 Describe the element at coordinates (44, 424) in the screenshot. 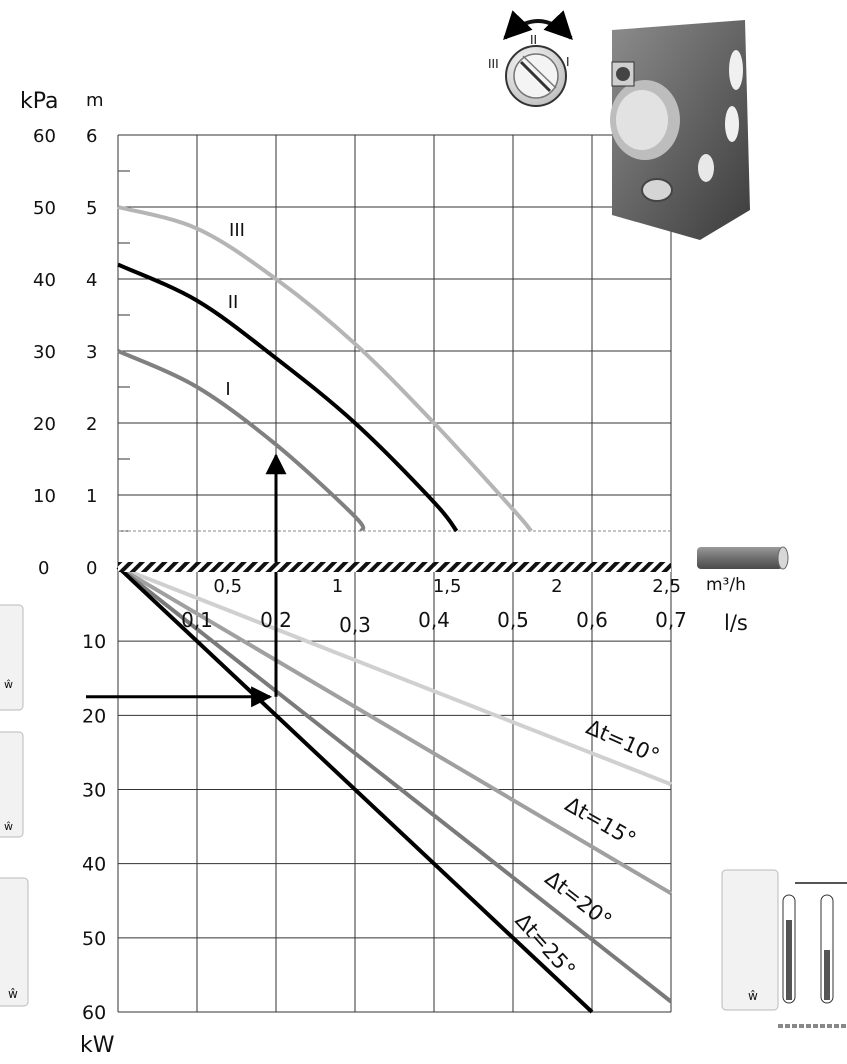

I see `y-tick-kpa: 20` at that location.